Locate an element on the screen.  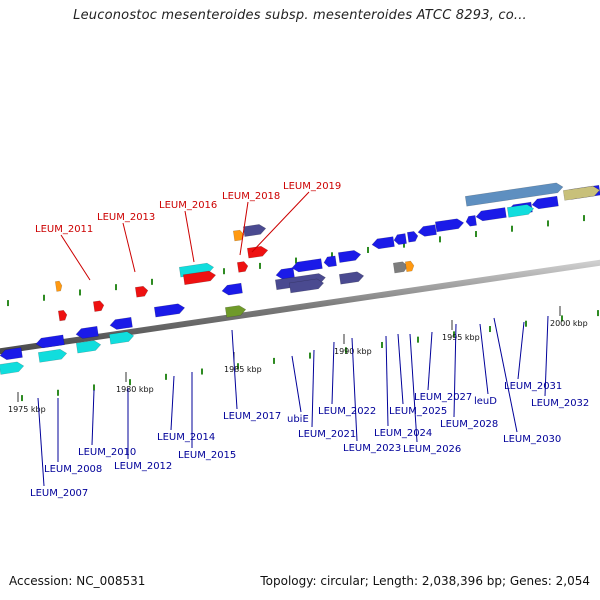
gene-label-bottom: LEUM_2012 is located at coordinates (143, 466).